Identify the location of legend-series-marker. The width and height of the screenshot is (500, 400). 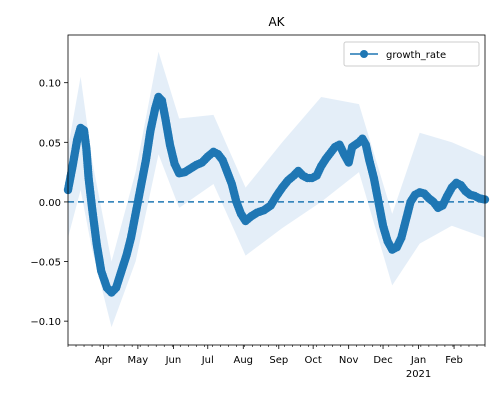
(364, 54).